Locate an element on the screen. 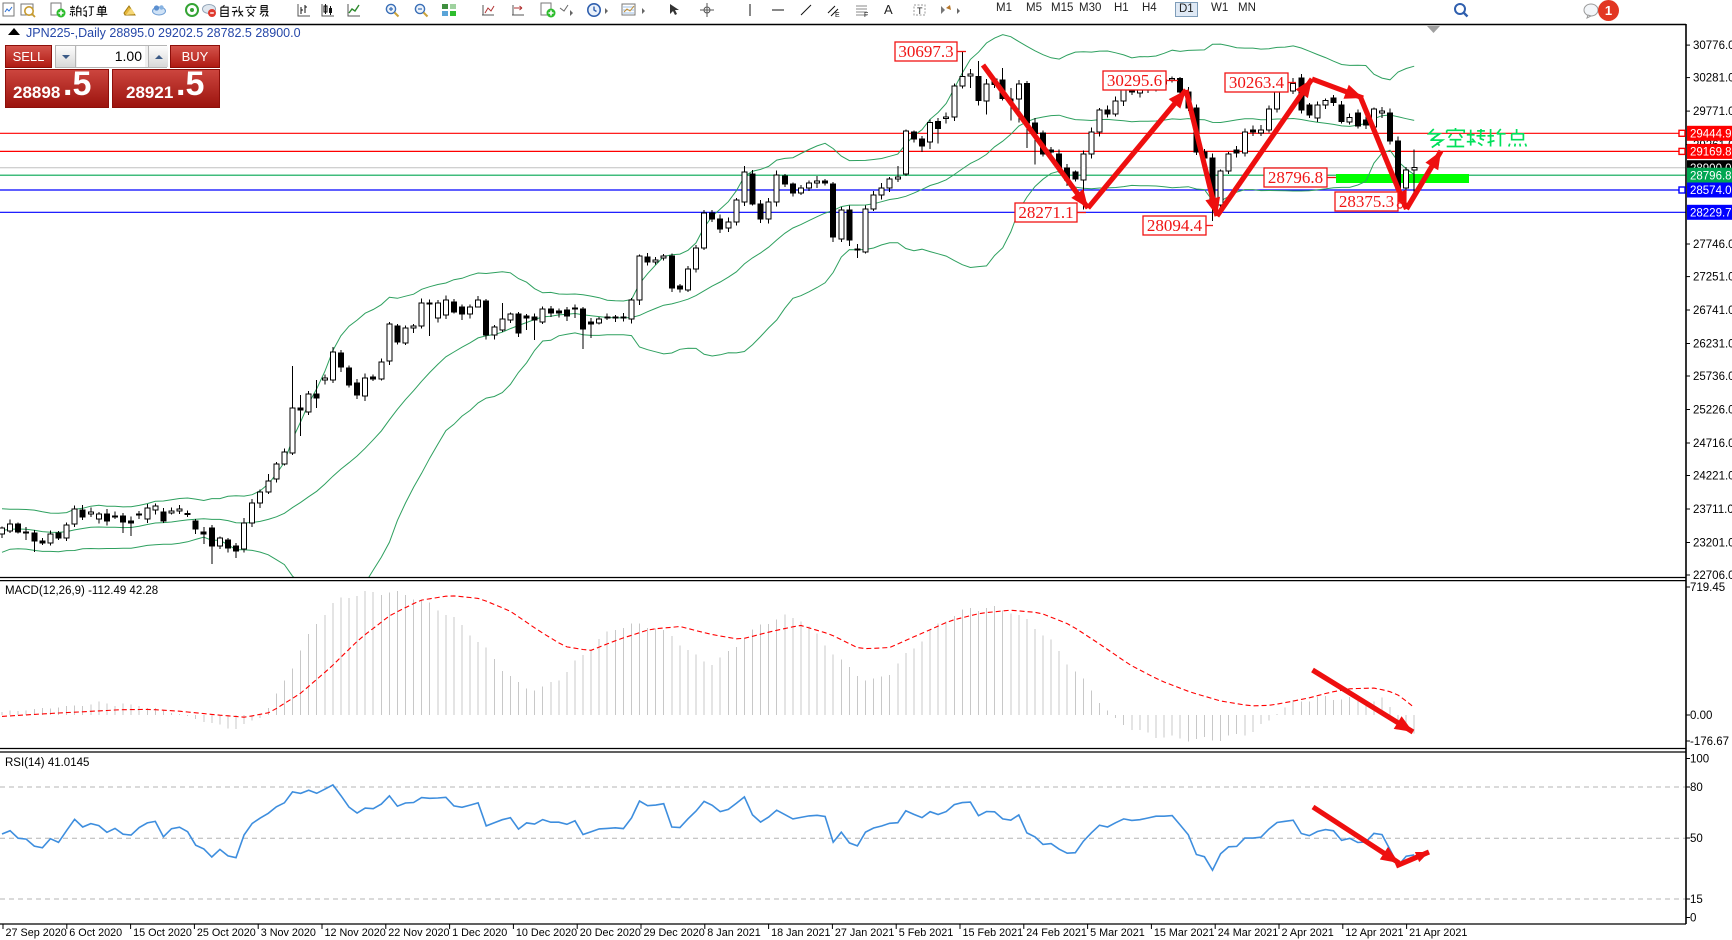 The width and height of the screenshot is (1732, 940). svg-text: 1 Dec 2020 is located at coordinates (479, 933).